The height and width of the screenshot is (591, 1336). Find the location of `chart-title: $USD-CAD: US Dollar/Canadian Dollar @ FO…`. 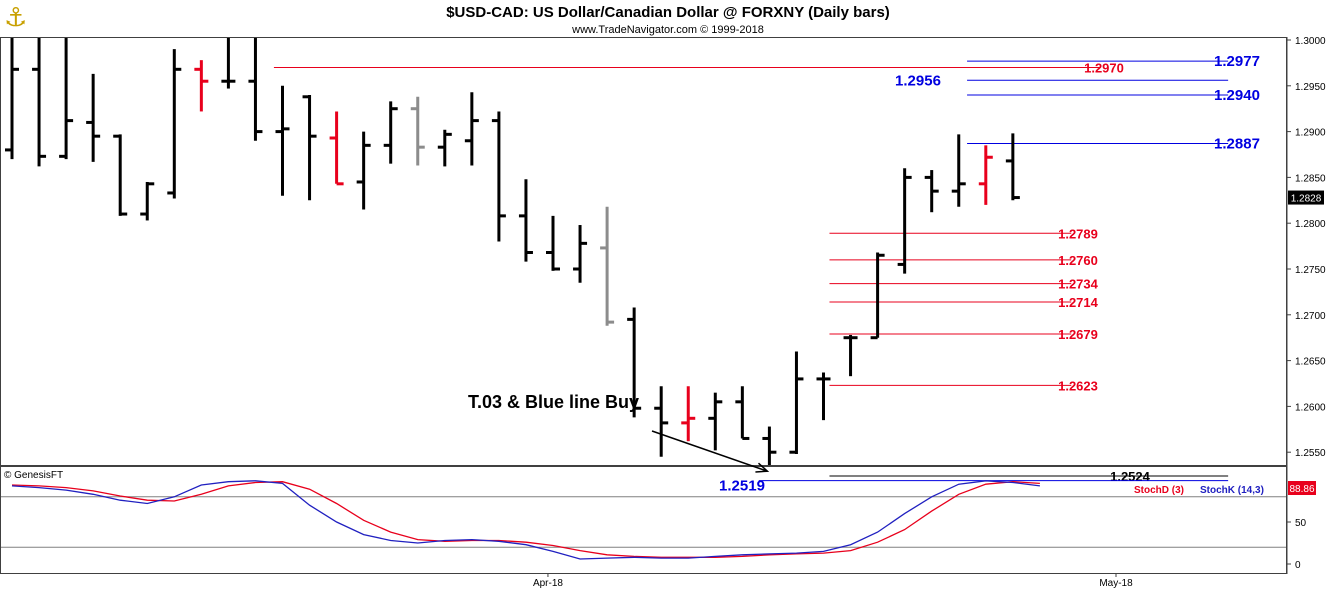

chart-title: $USD-CAD: US Dollar/Canadian Dollar @ FO… is located at coordinates (668, 12).